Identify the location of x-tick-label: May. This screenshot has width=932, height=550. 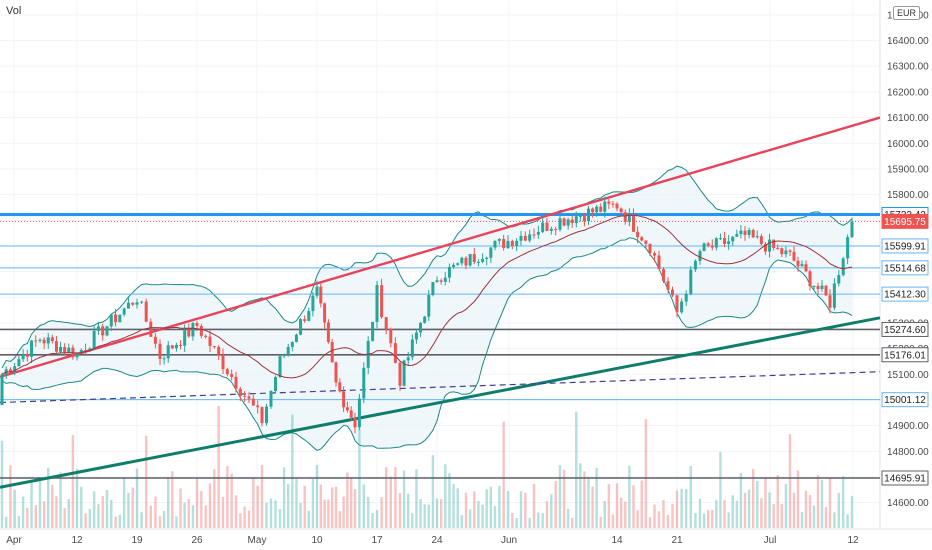
(257, 540).